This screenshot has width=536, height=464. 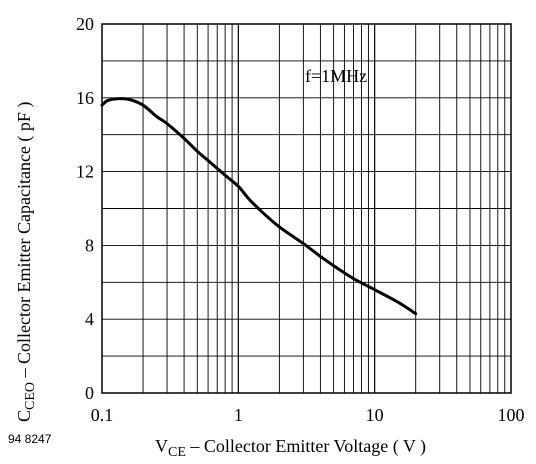 What do you see at coordinates (306, 446) in the screenshot?
I see `x-axis-label-rest: – Collector Emitter Voltage ( V )` at bounding box center [306, 446].